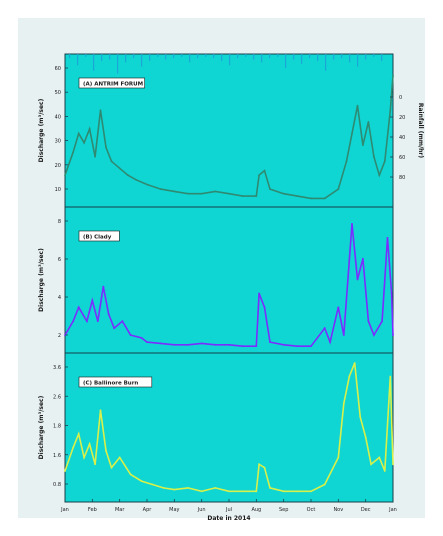  Describe the element at coordinates (366, 510) in the screenshot. I see `x-tick-label-11: Dec` at that location.